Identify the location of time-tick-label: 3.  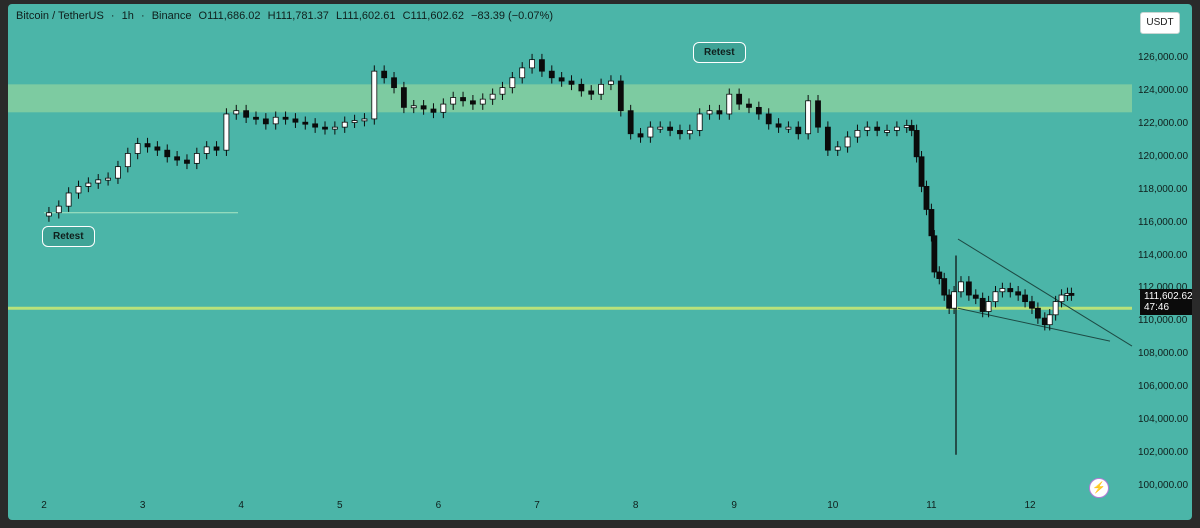
(142, 505).